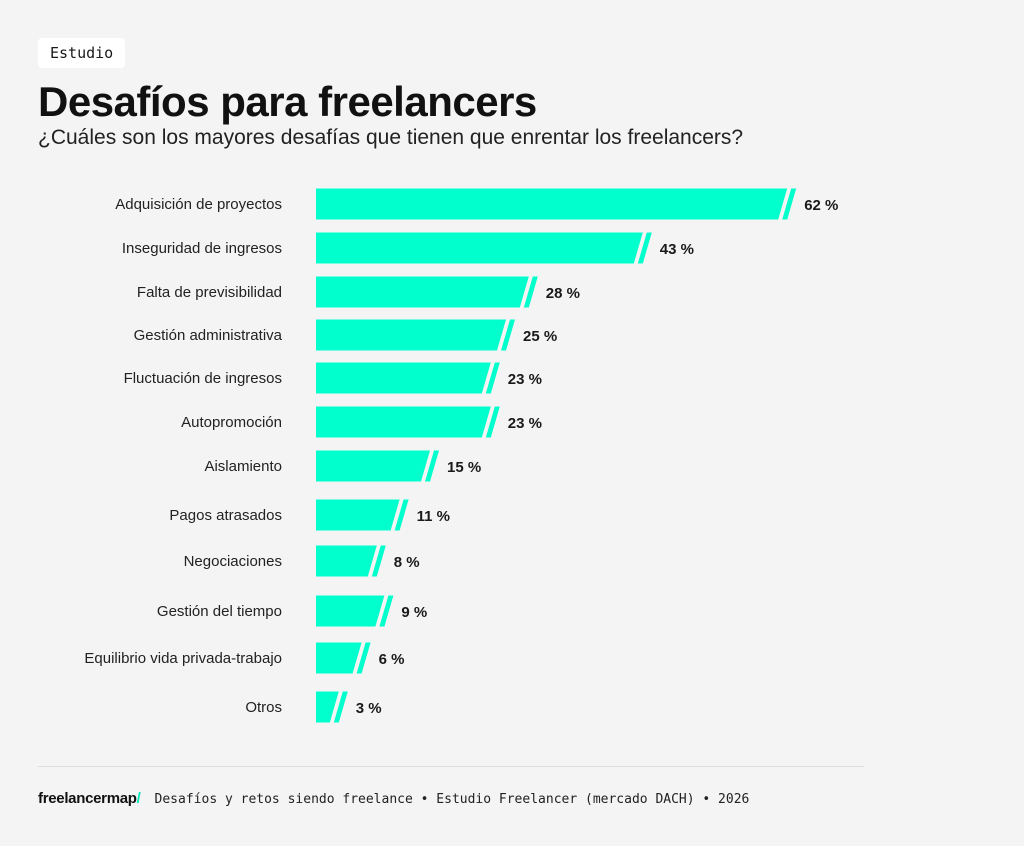 This screenshot has width=1024, height=846. What do you see at coordinates (451, 766) in the screenshot?
I see `footer-divider` at bounding box center [451, 766].